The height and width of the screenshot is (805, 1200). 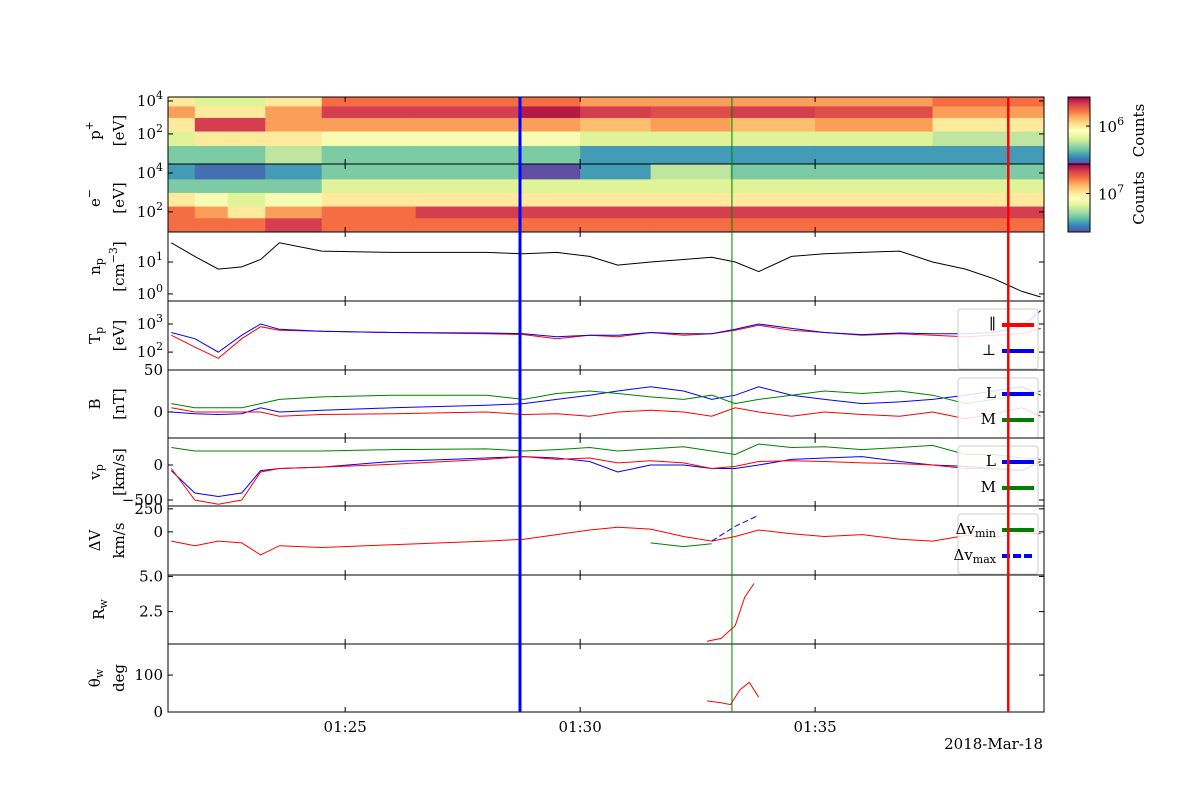 I want to click on legend-box, so click(x=998, y=339).